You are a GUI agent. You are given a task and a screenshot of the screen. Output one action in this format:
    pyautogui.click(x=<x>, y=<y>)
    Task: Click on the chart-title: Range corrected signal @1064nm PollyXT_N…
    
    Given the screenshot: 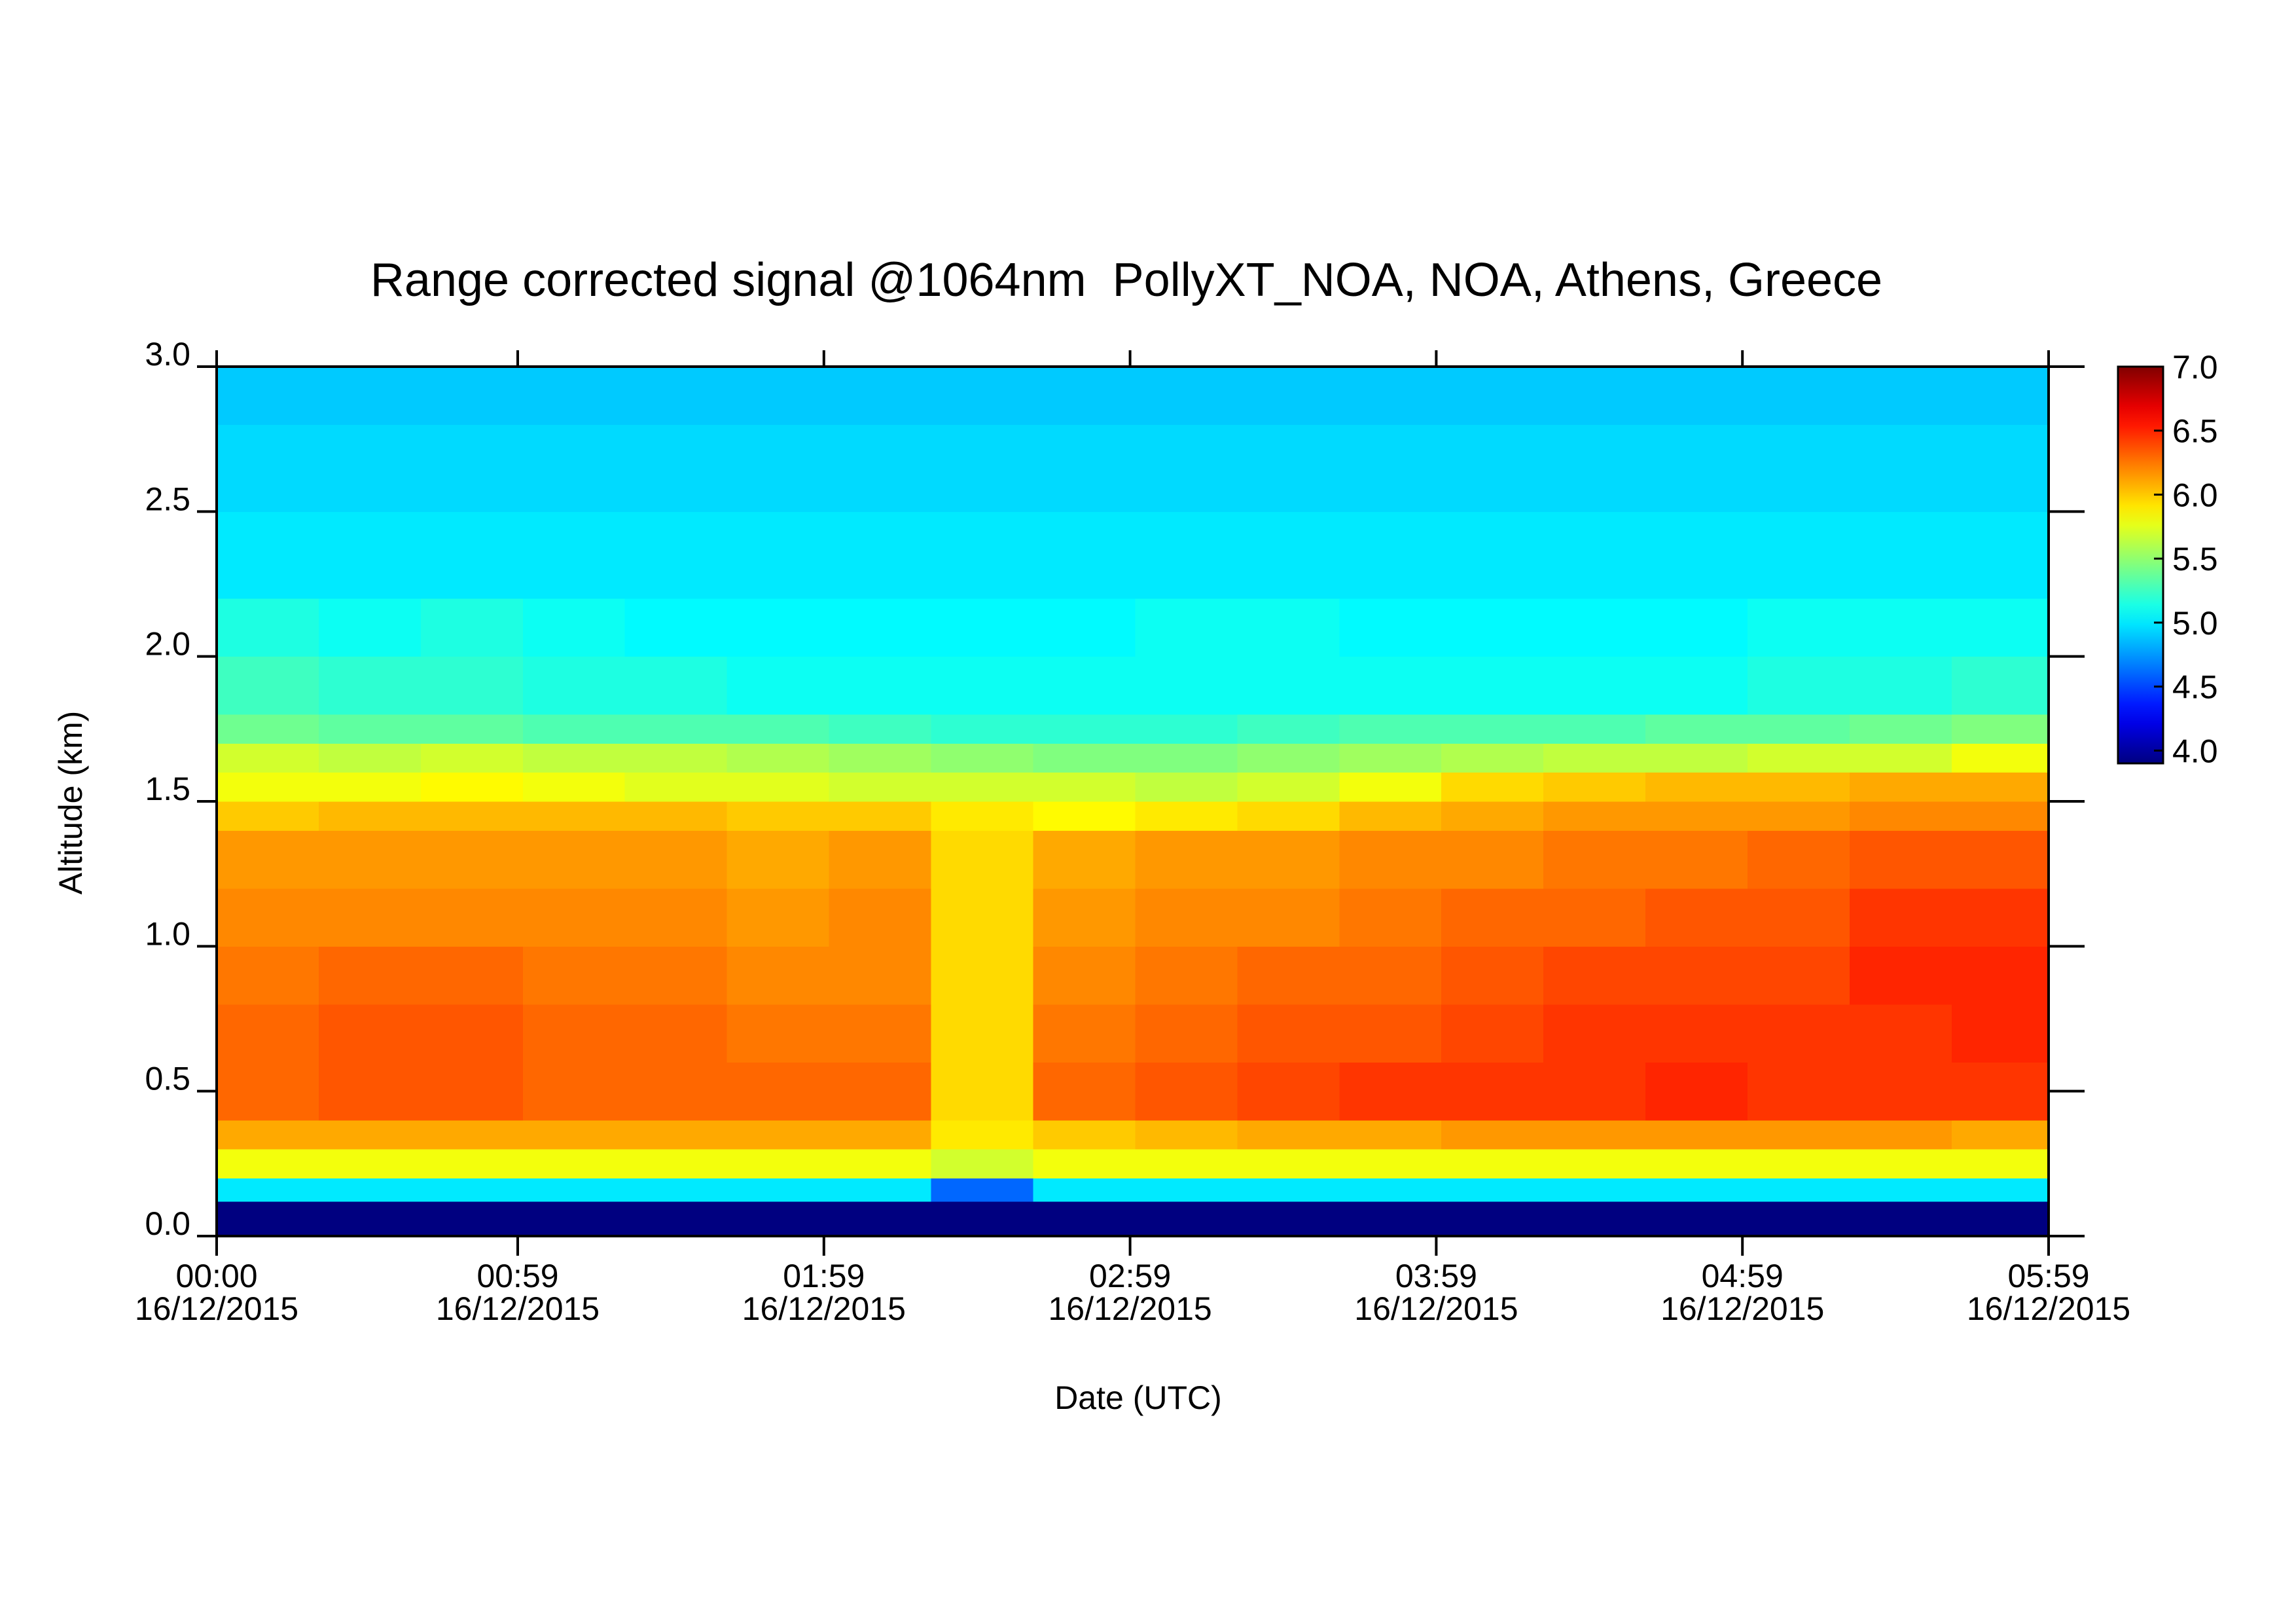 What is the action you would take?
    pyautogui.click(x=1126, y=280)
    